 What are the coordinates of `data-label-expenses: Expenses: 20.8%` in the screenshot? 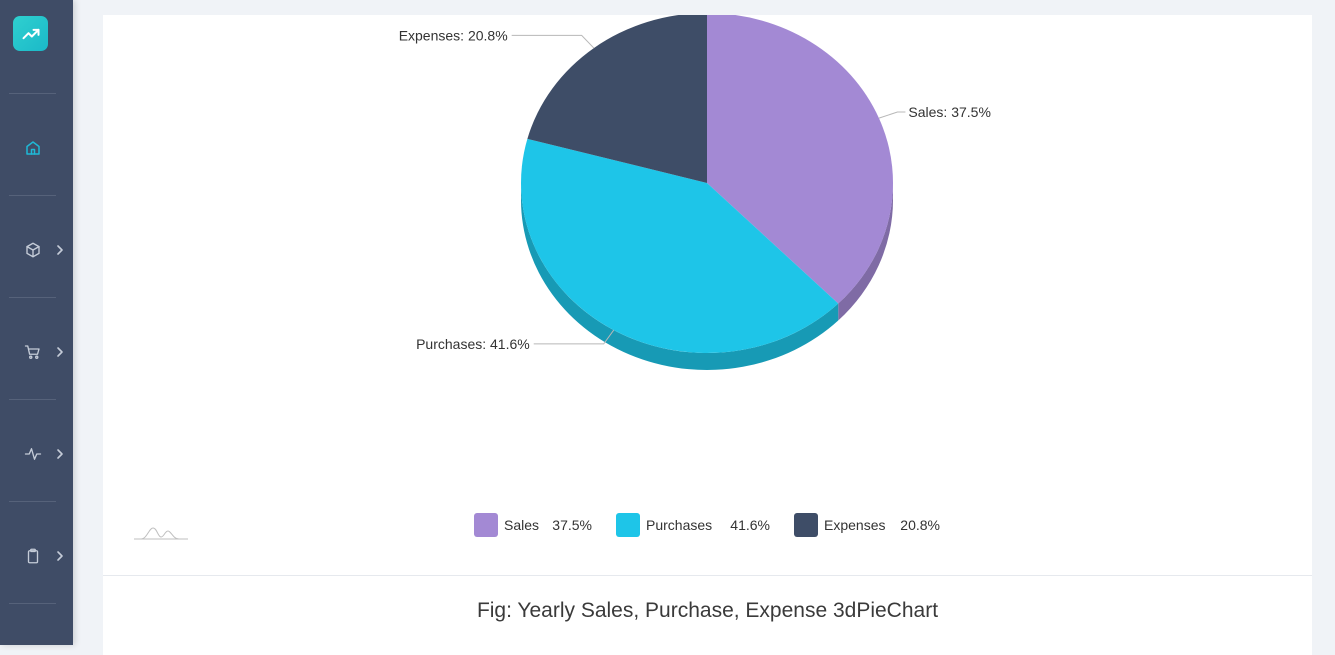 It's located at (453, 35).